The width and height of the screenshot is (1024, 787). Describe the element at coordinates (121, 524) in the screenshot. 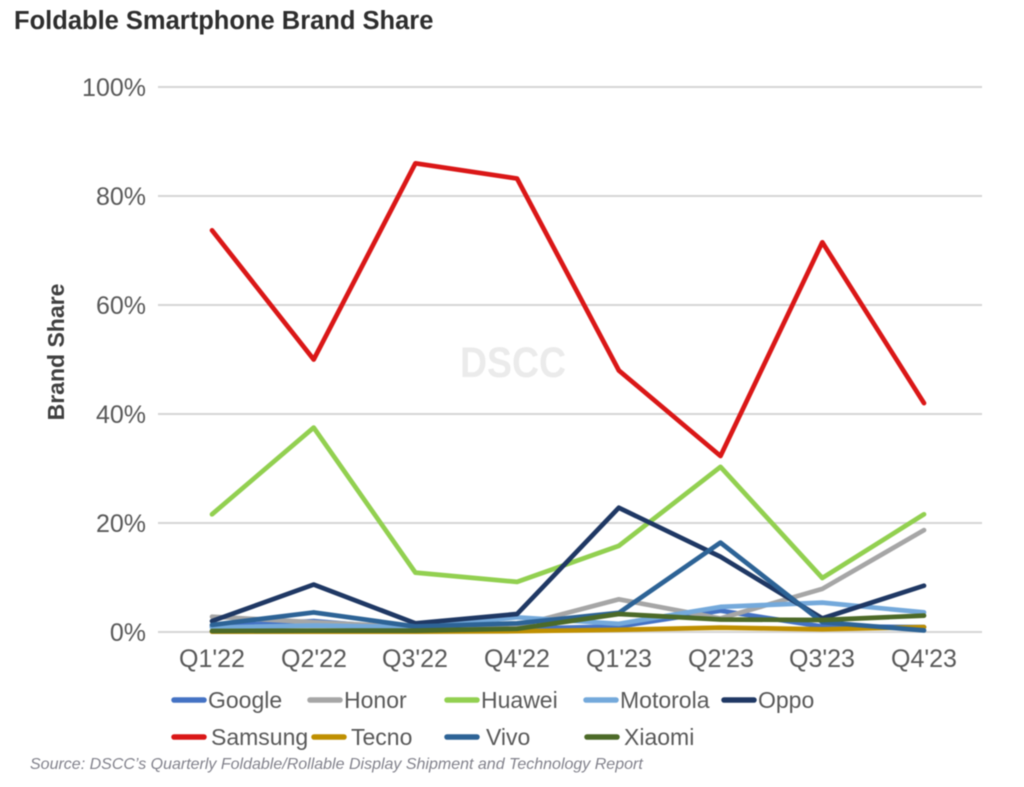

I see `svg-text: 20%` at that location.